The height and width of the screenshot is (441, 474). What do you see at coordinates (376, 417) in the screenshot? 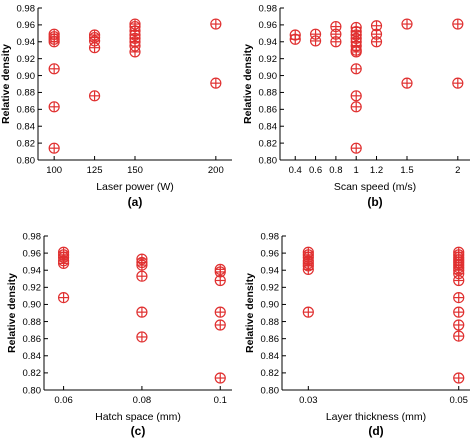
I see `x-axis-label: Layer thickness (mm)` at bounding box center [376, 417].